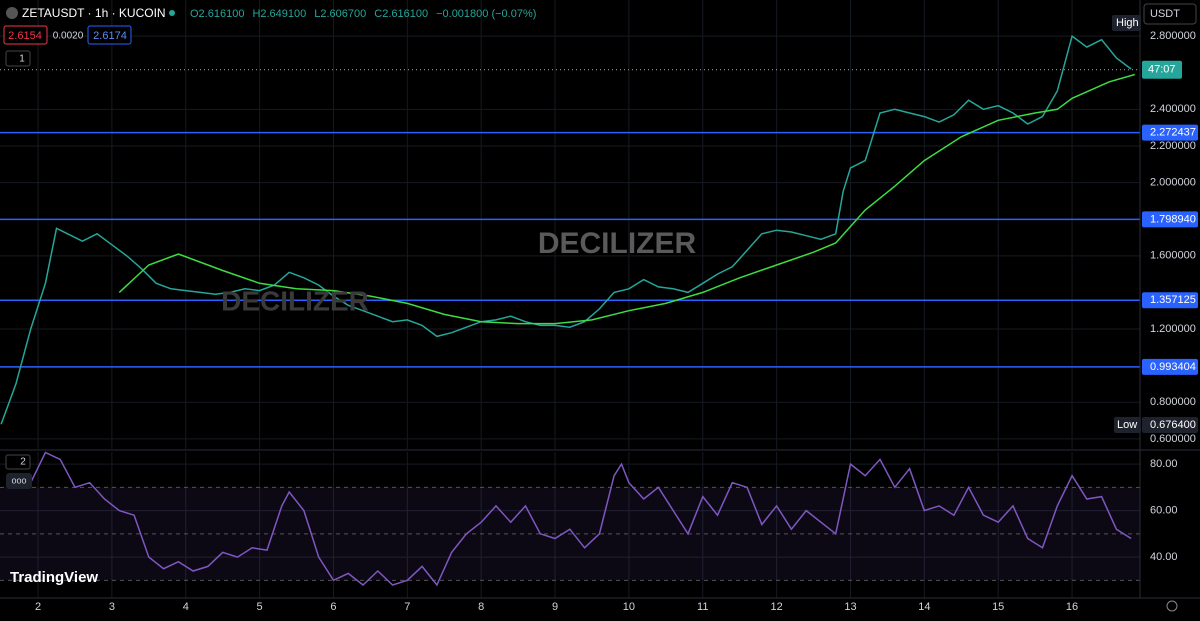 Image resolution: width=1200 pixels, height=621 pixels. I want to click on low-label: Low, so click(1127, 425).